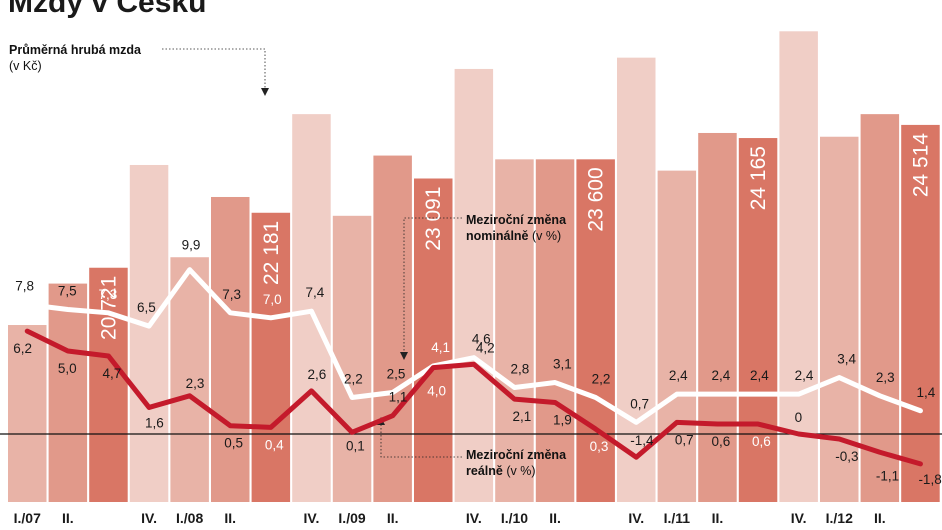 Image resolution: width=942 pixels, height=530 pixels. I want to click on nominal-label-12: 2,8, so click(519, 369).